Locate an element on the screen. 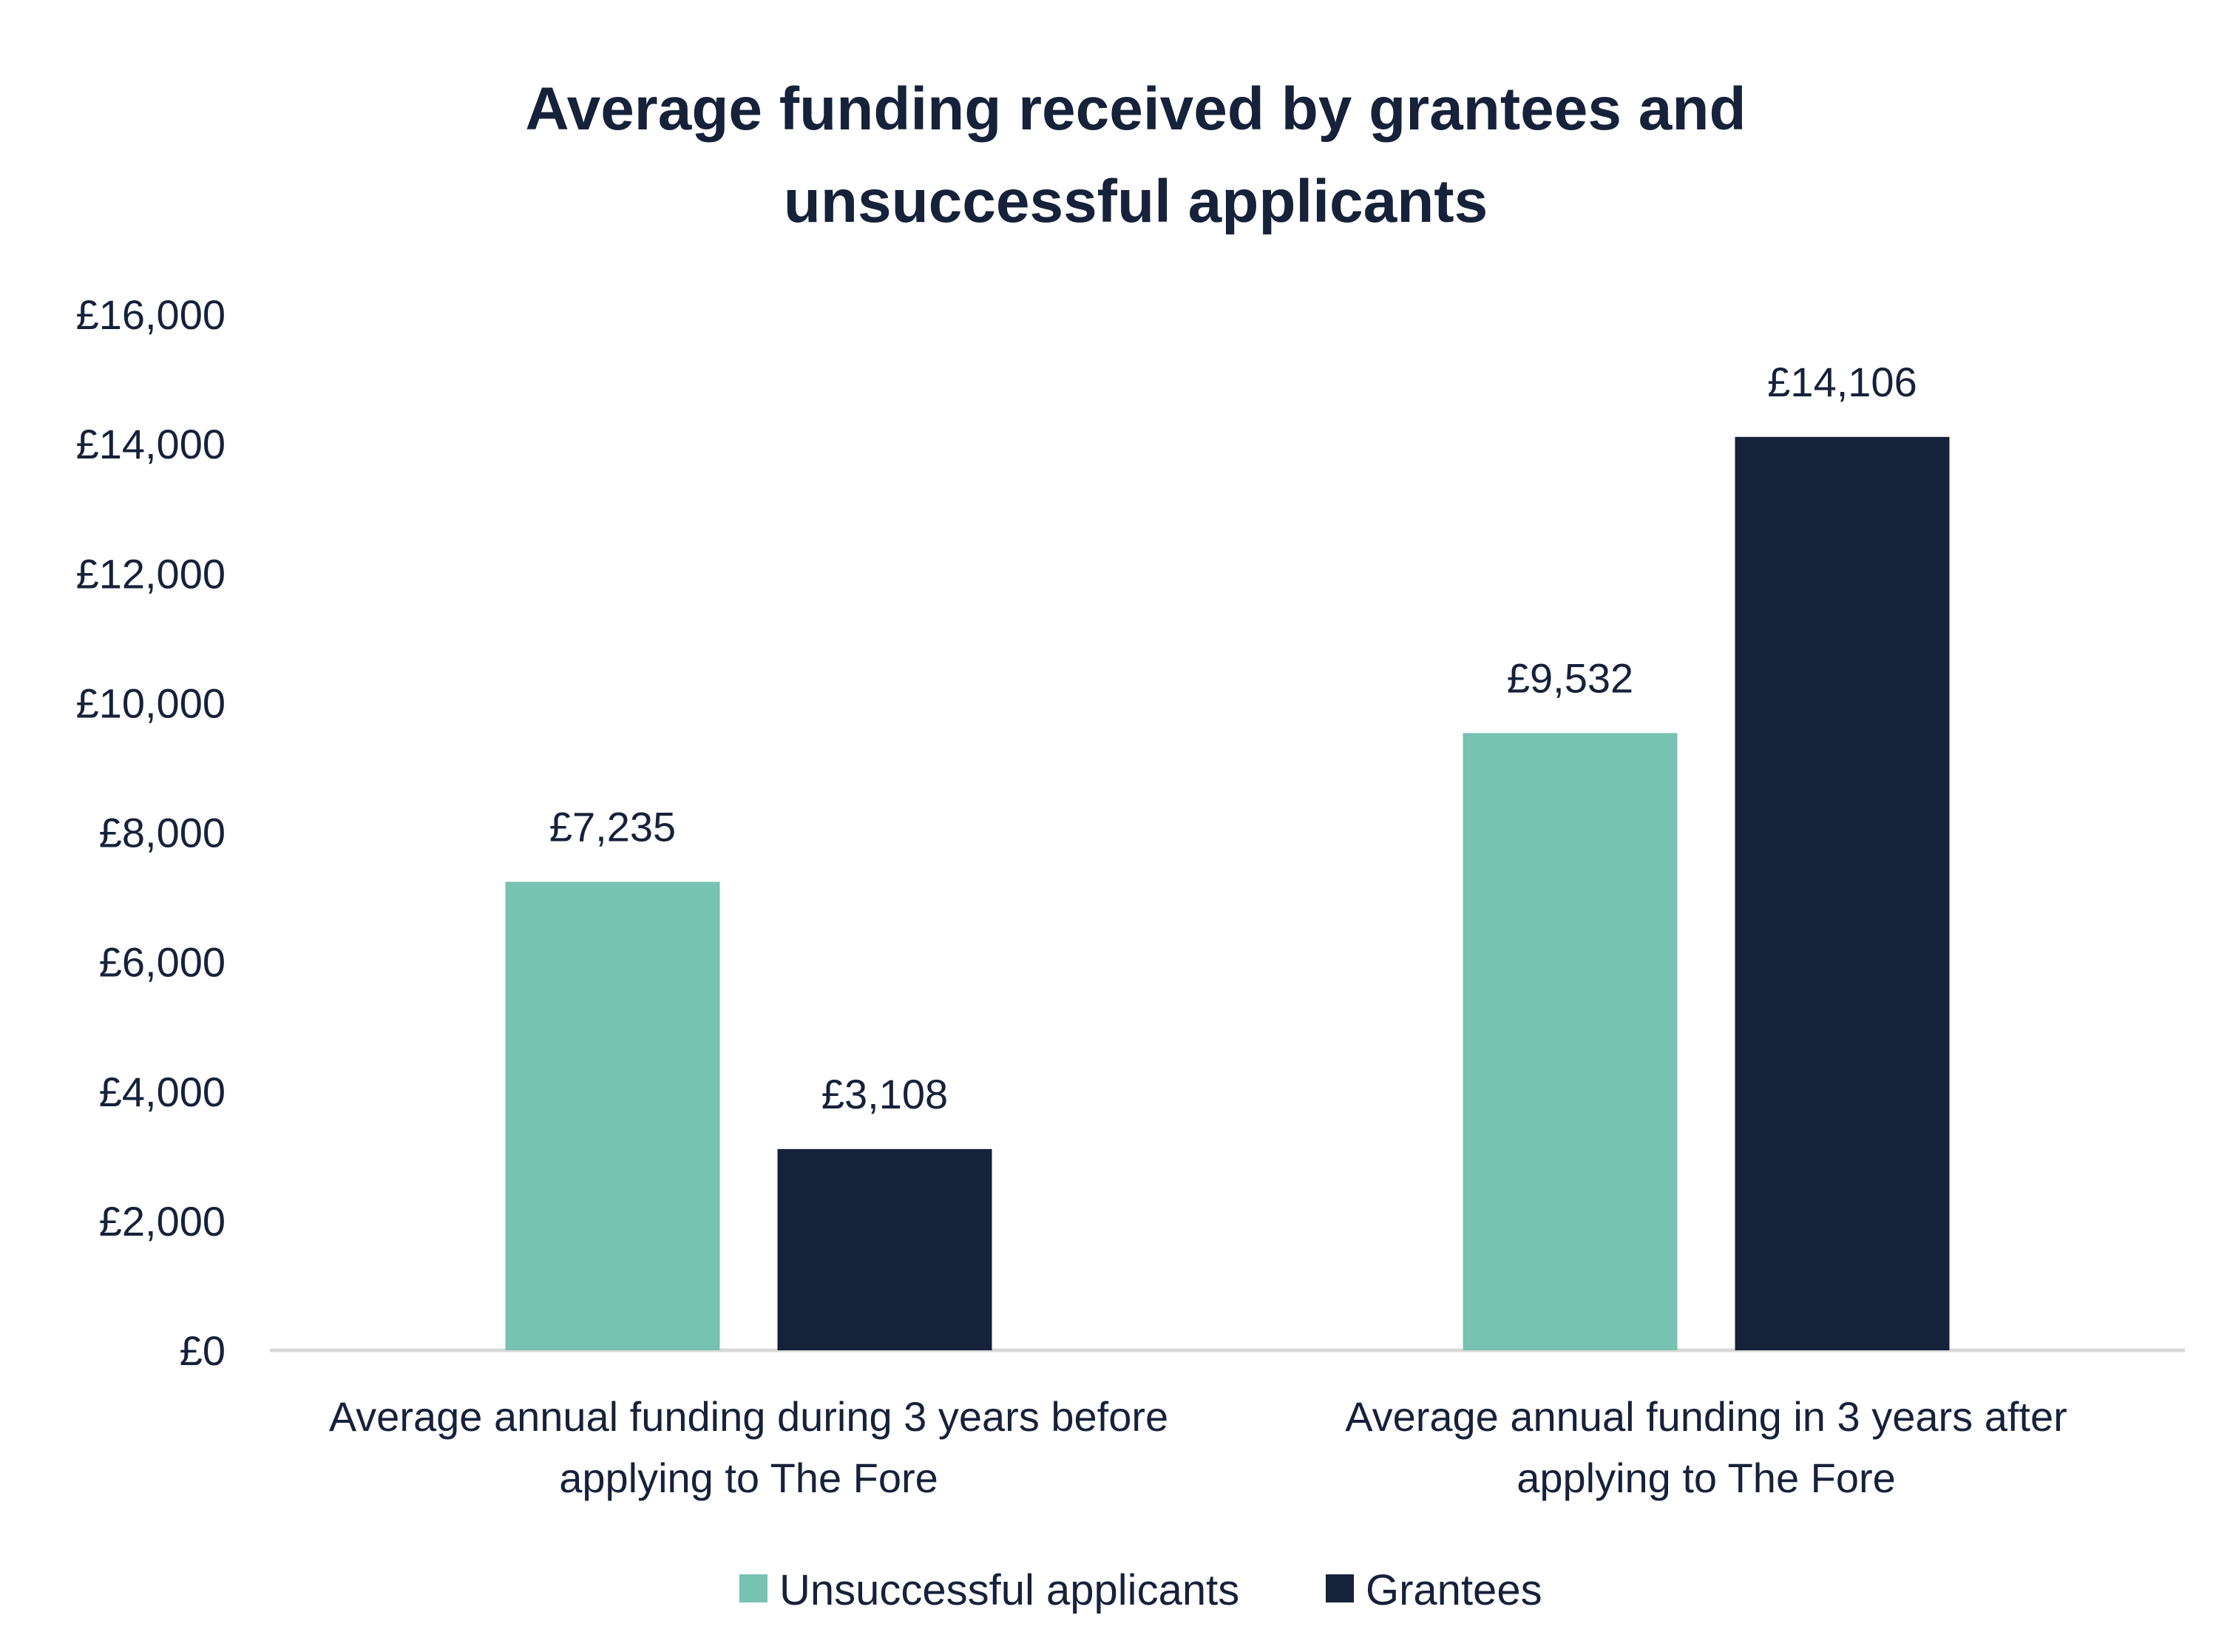  legend-label: Grantees is located at coordinates (1454, 1590).